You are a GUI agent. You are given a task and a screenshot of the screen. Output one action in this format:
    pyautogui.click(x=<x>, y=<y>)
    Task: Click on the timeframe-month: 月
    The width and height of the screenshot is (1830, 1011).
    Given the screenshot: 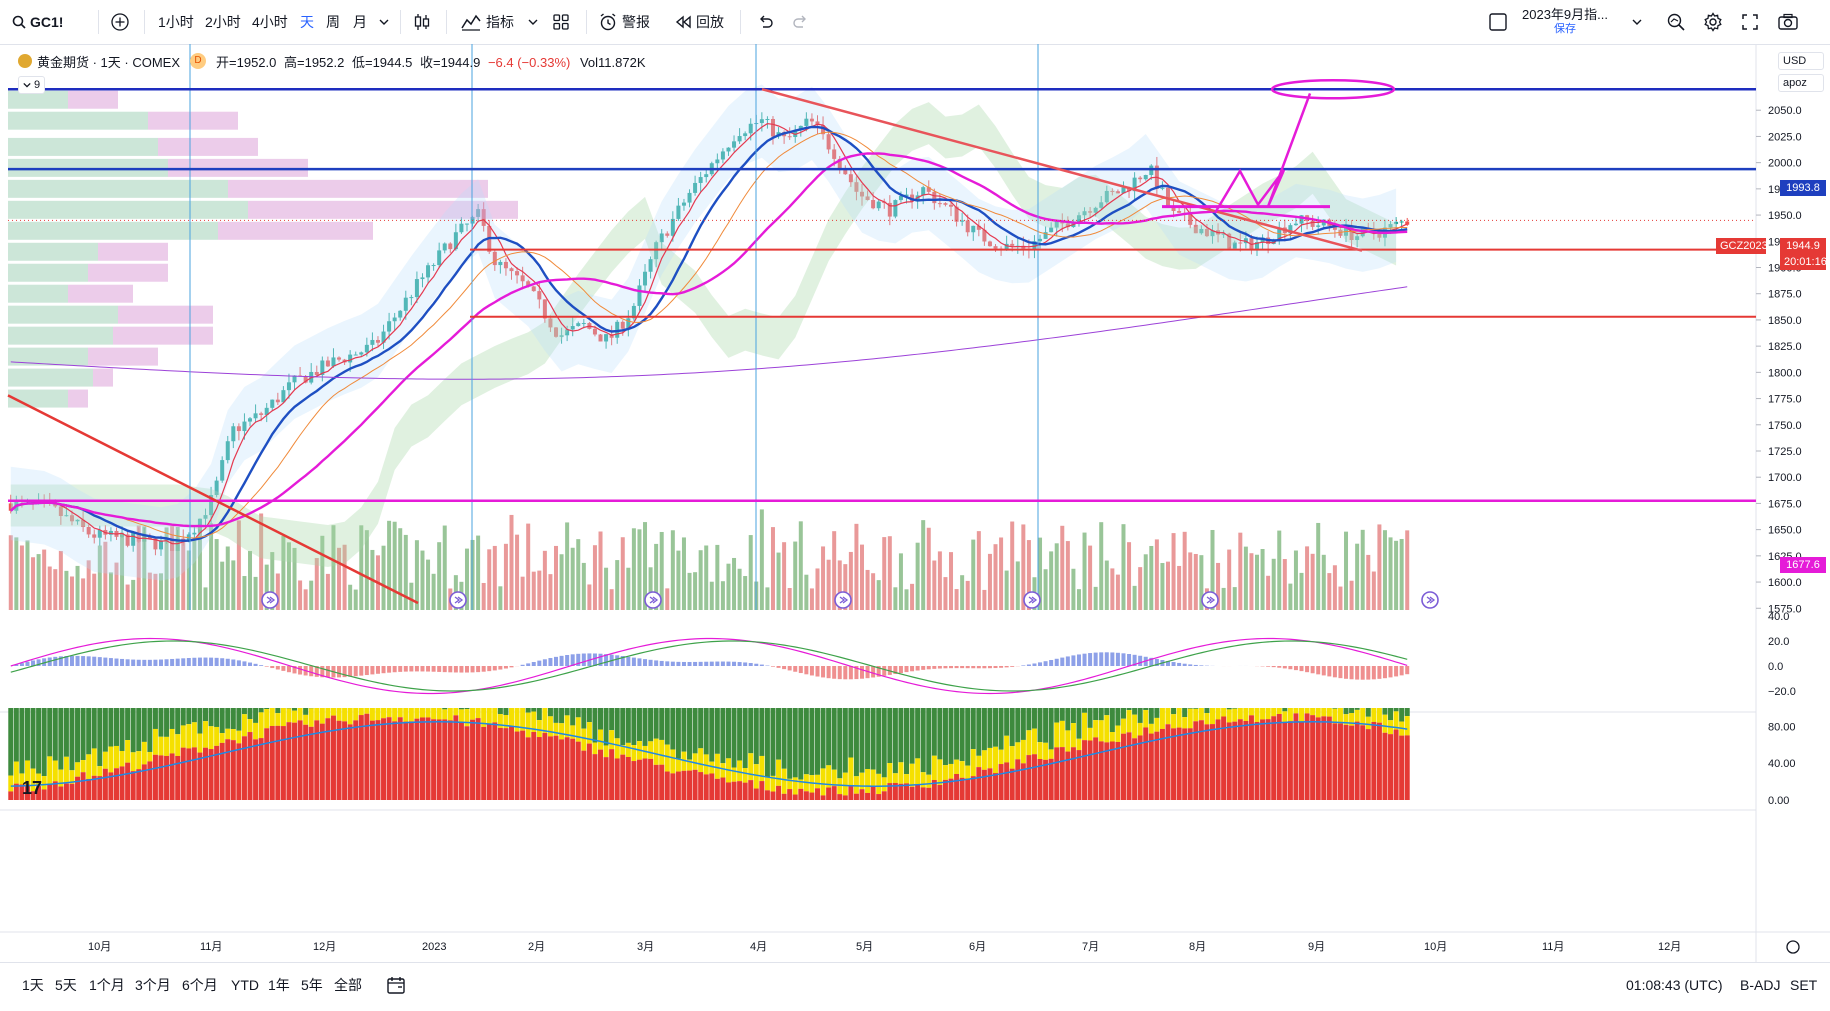 What is the action you would take?
    pyautogui.click(x=360, y=22)
    